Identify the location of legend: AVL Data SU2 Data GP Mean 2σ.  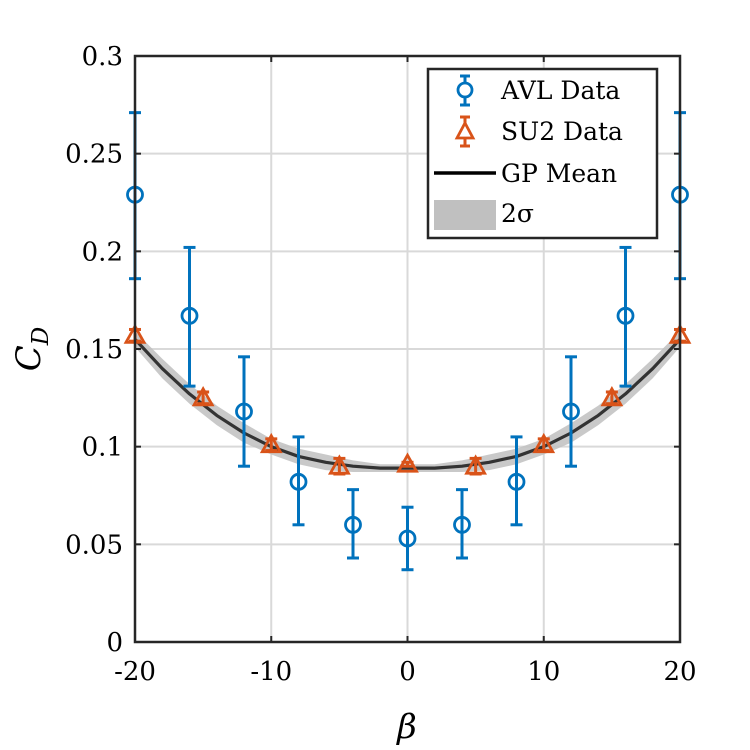
(542, 153).